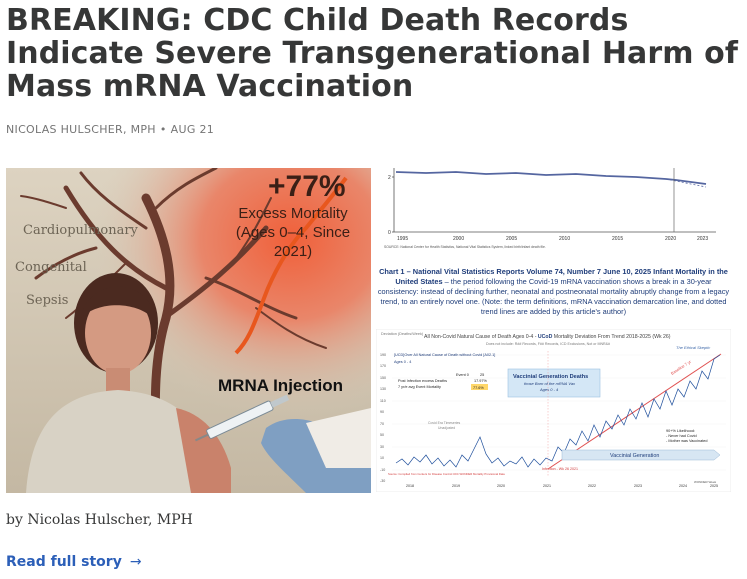  Describe the element at coordinates (389, 178) in the screenshot. I see `top-y-tick-2: 2` at that location.